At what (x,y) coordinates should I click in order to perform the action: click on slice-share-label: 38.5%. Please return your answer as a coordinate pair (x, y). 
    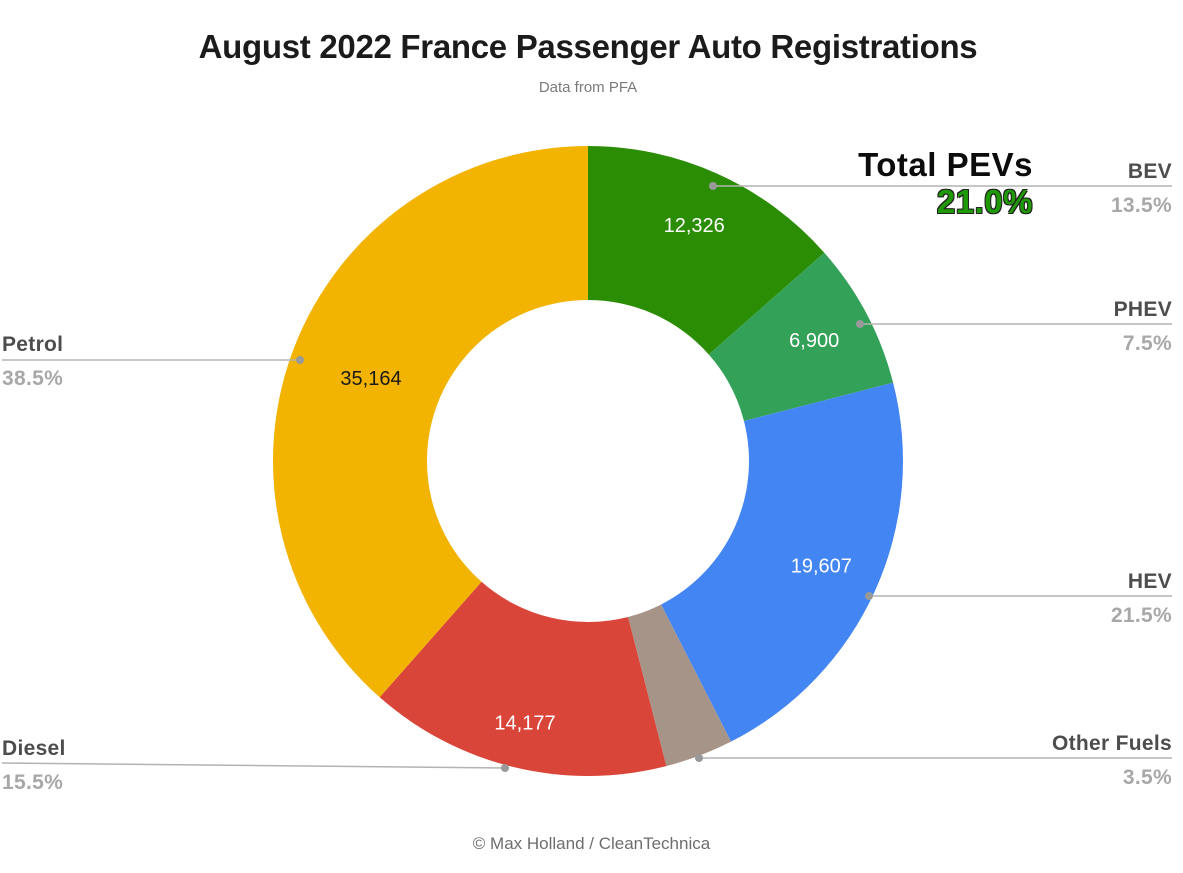
    Looking at the image, I should click on (33, 378).